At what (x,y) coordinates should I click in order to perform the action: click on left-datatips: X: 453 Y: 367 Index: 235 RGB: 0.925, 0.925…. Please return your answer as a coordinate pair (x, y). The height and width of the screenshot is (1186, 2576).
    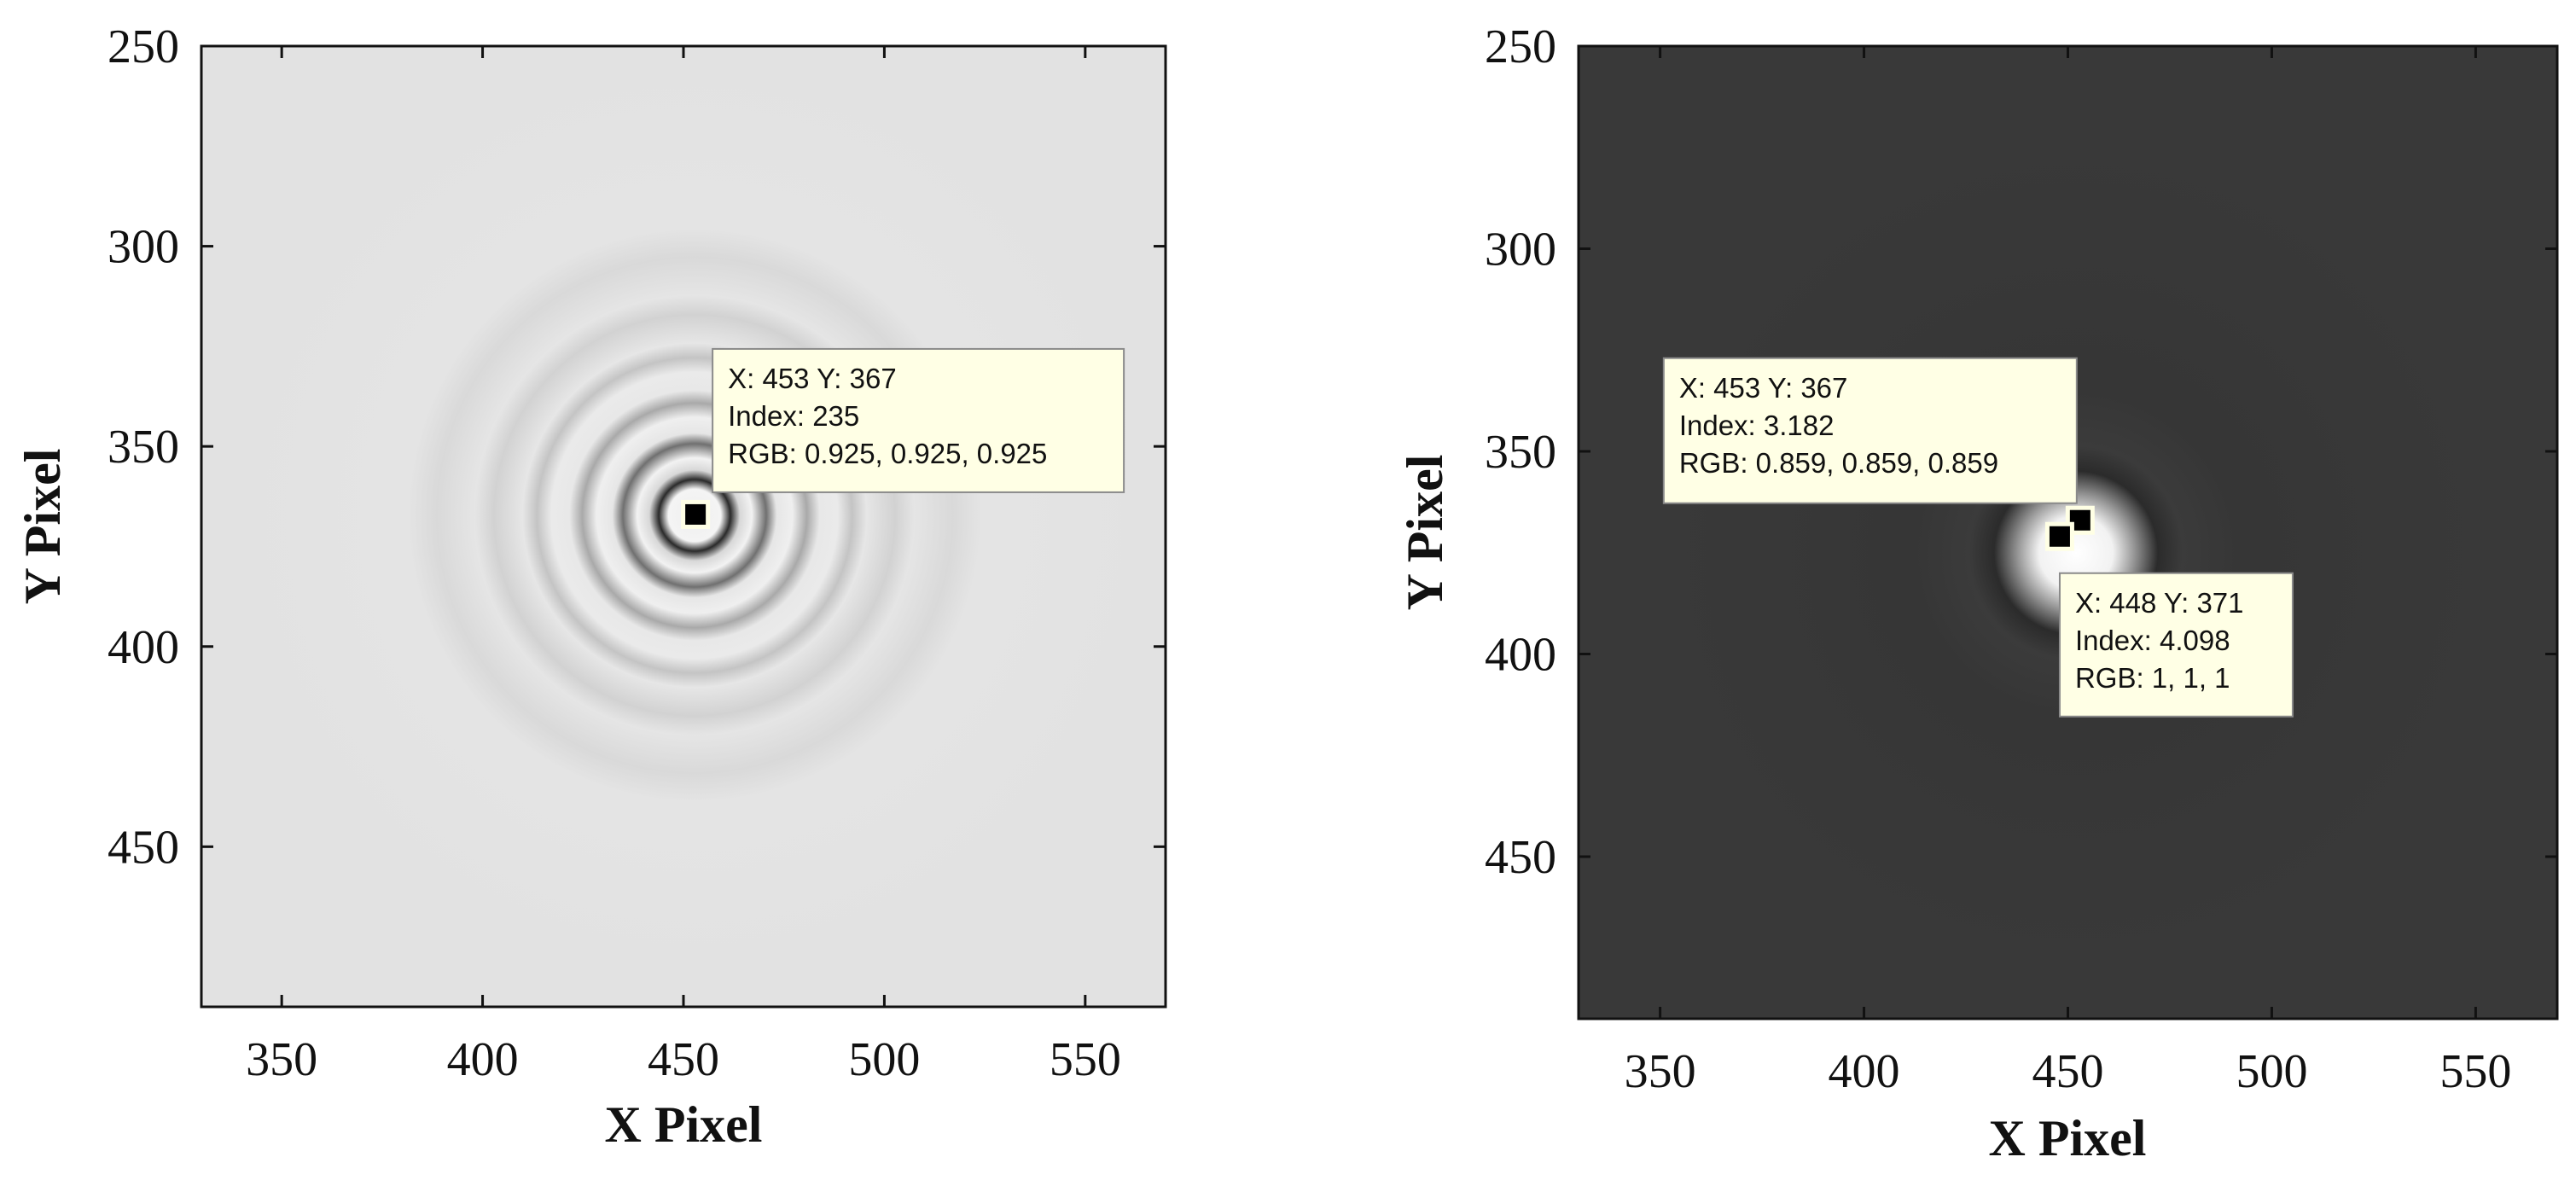
    Looking at the image, I should click on (903, 438).